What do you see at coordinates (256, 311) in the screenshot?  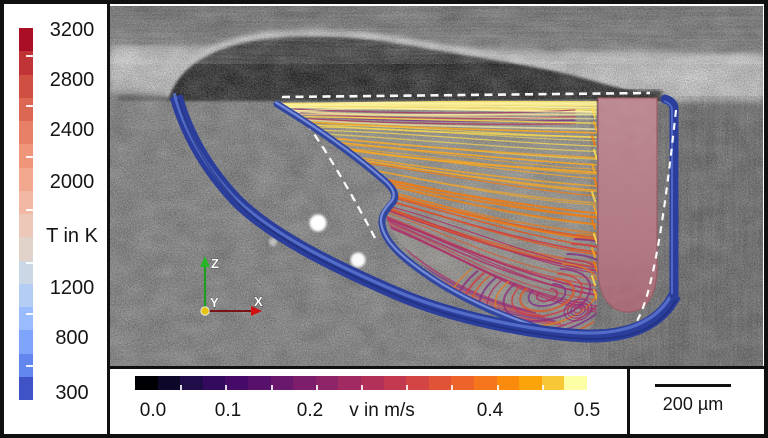 I see `x-axis-arrow` at bounding box center [256, 311].